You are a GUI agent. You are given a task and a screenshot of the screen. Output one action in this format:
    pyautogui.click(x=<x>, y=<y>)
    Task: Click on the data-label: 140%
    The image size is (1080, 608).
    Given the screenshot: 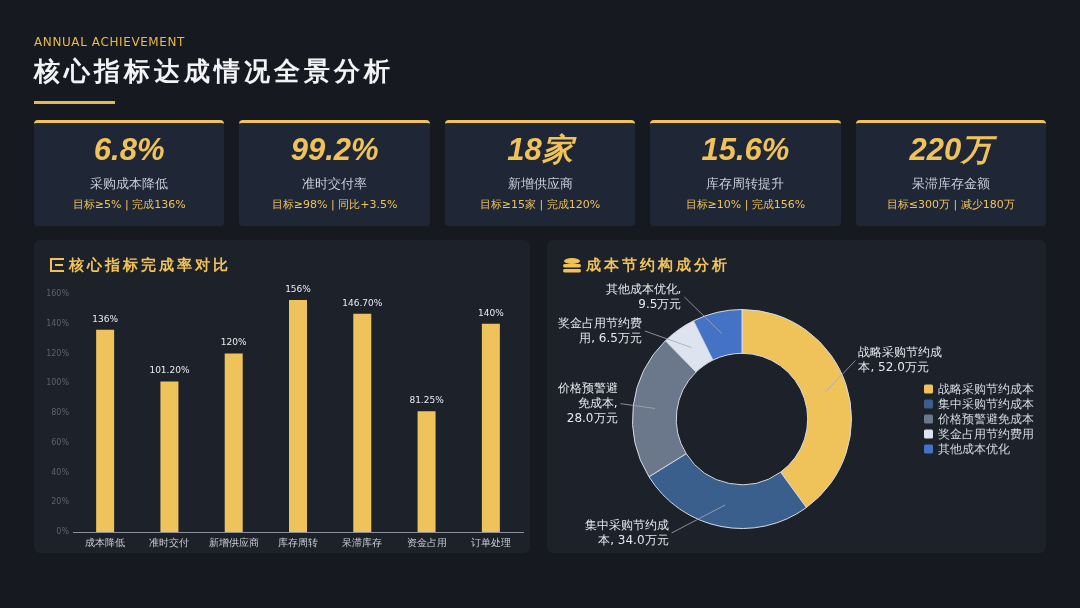 What is the action you would take?
    pyautogui.click(x=491, y=312)
    